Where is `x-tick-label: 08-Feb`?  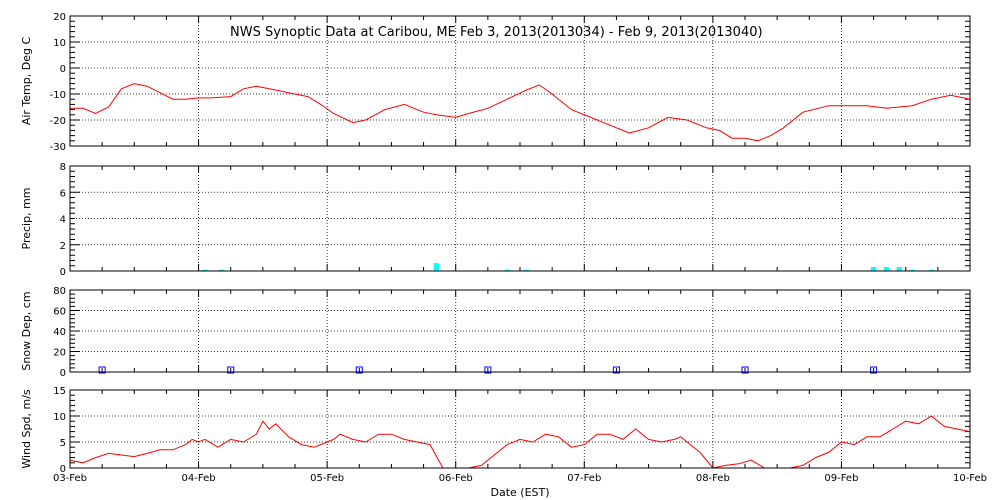
x-tick-label: 08-Feb is located at coordinates (713, 478).